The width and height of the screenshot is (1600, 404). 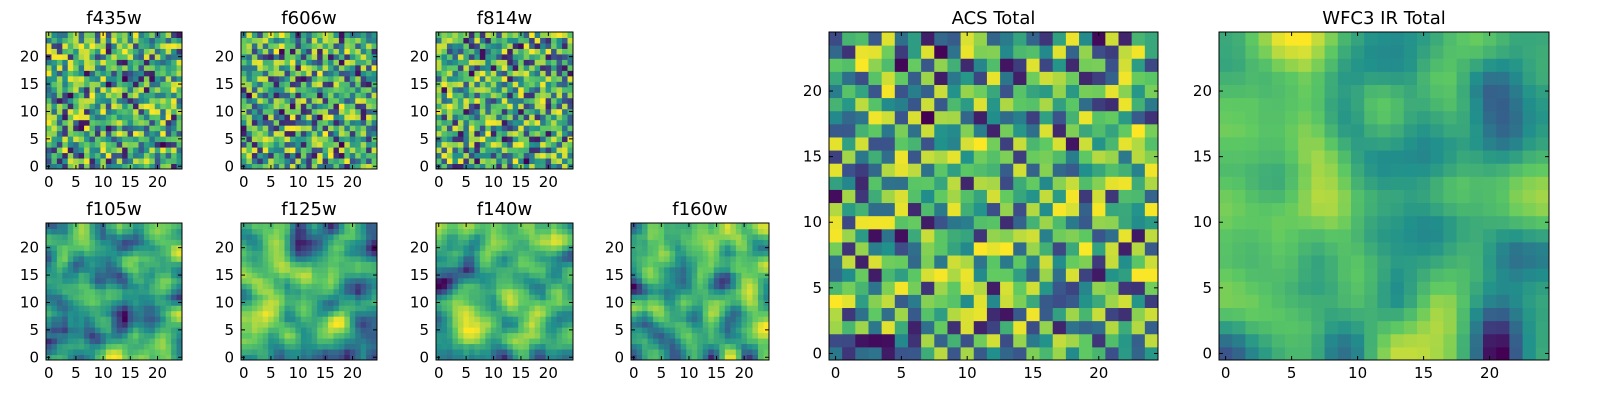 I want to click on x-tick-label: 10, so click(x=103, y=182).